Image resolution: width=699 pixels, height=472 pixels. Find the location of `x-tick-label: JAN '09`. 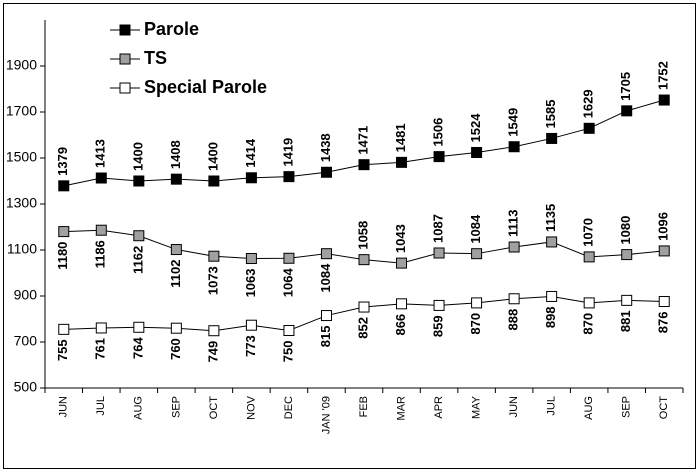

x-tick-label: JAN '09 is located at coordinates (326, 415).